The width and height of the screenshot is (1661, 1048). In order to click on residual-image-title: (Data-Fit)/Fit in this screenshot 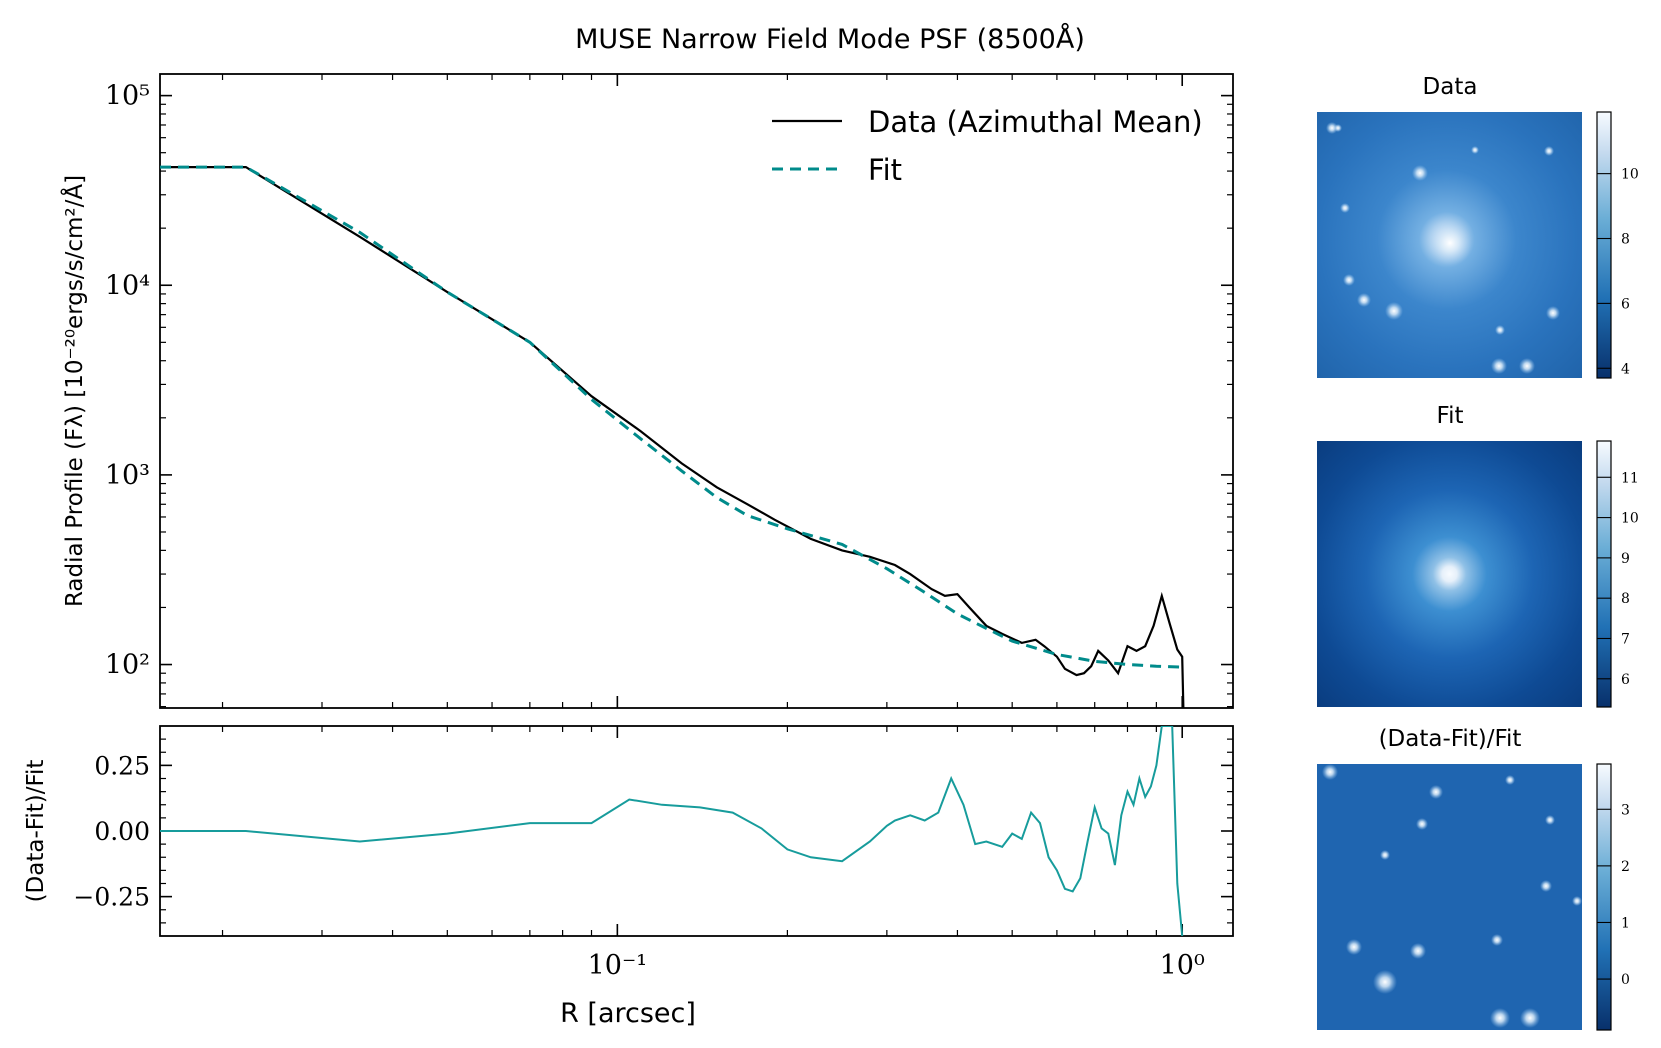, I will do `click(1450, 739)`.